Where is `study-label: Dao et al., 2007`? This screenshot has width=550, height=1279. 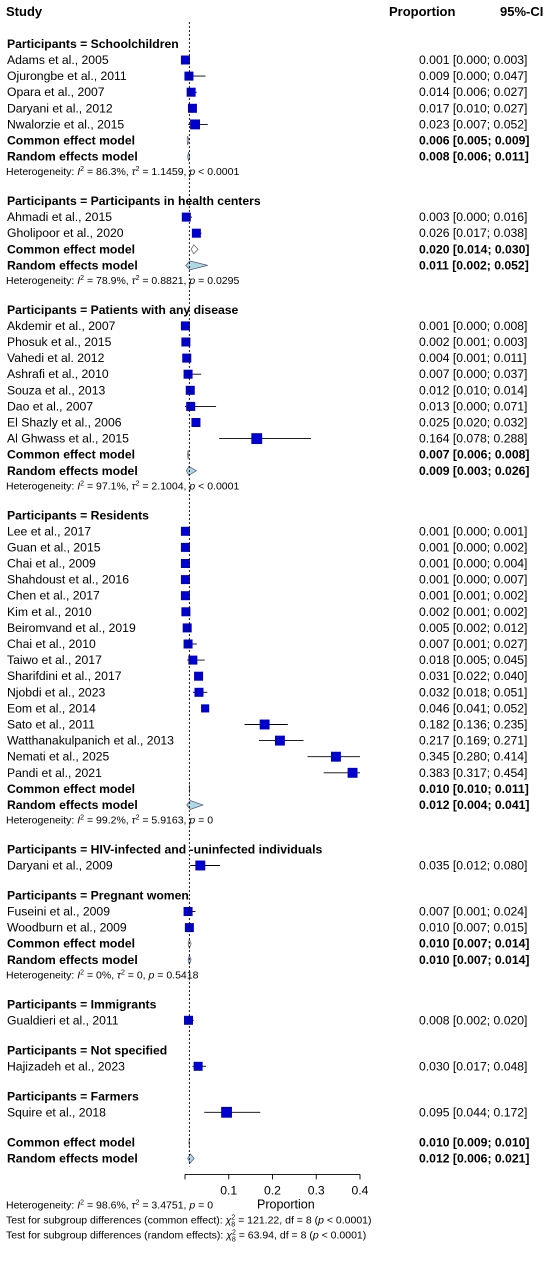 study-label: Dao et al., 2007 is located at coordinates (50, 406).